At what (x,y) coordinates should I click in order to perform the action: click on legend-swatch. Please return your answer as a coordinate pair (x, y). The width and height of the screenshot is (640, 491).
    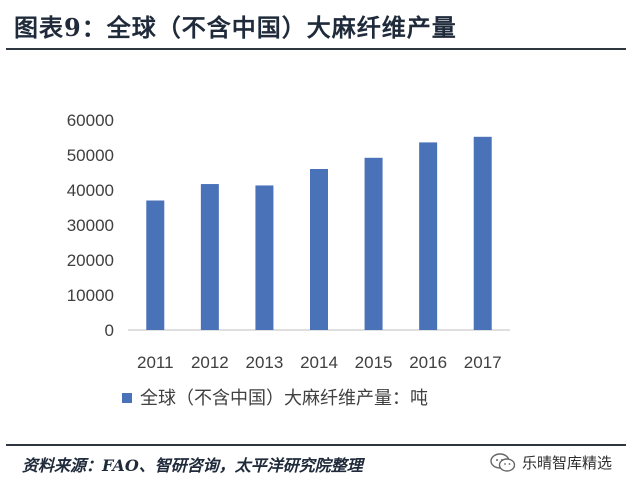
    Looking at the image, I should click on (127, 398).